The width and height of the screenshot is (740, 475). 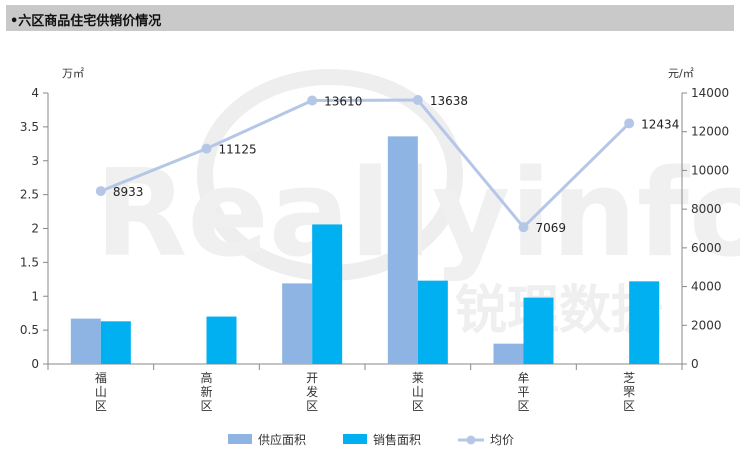 I want to click on y-right-unit: 元/㎡, so click(x=681, y=73).